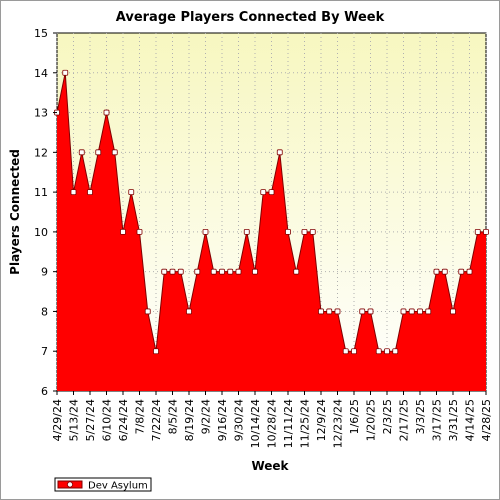 This screenshot has height=500, width=500. Describe the element at coordinates (57, 420) in the screenshot. I see `x-tick-label: 4/29/24` at that location.